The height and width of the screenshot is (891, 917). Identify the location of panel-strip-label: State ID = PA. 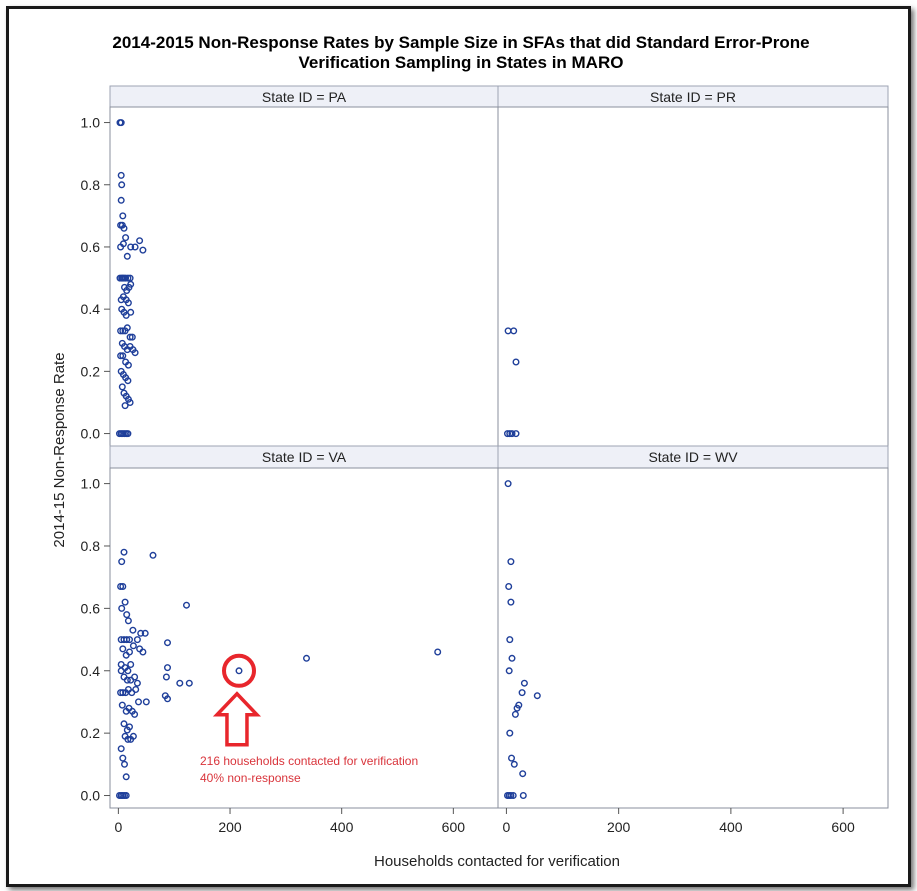
(304, 97).